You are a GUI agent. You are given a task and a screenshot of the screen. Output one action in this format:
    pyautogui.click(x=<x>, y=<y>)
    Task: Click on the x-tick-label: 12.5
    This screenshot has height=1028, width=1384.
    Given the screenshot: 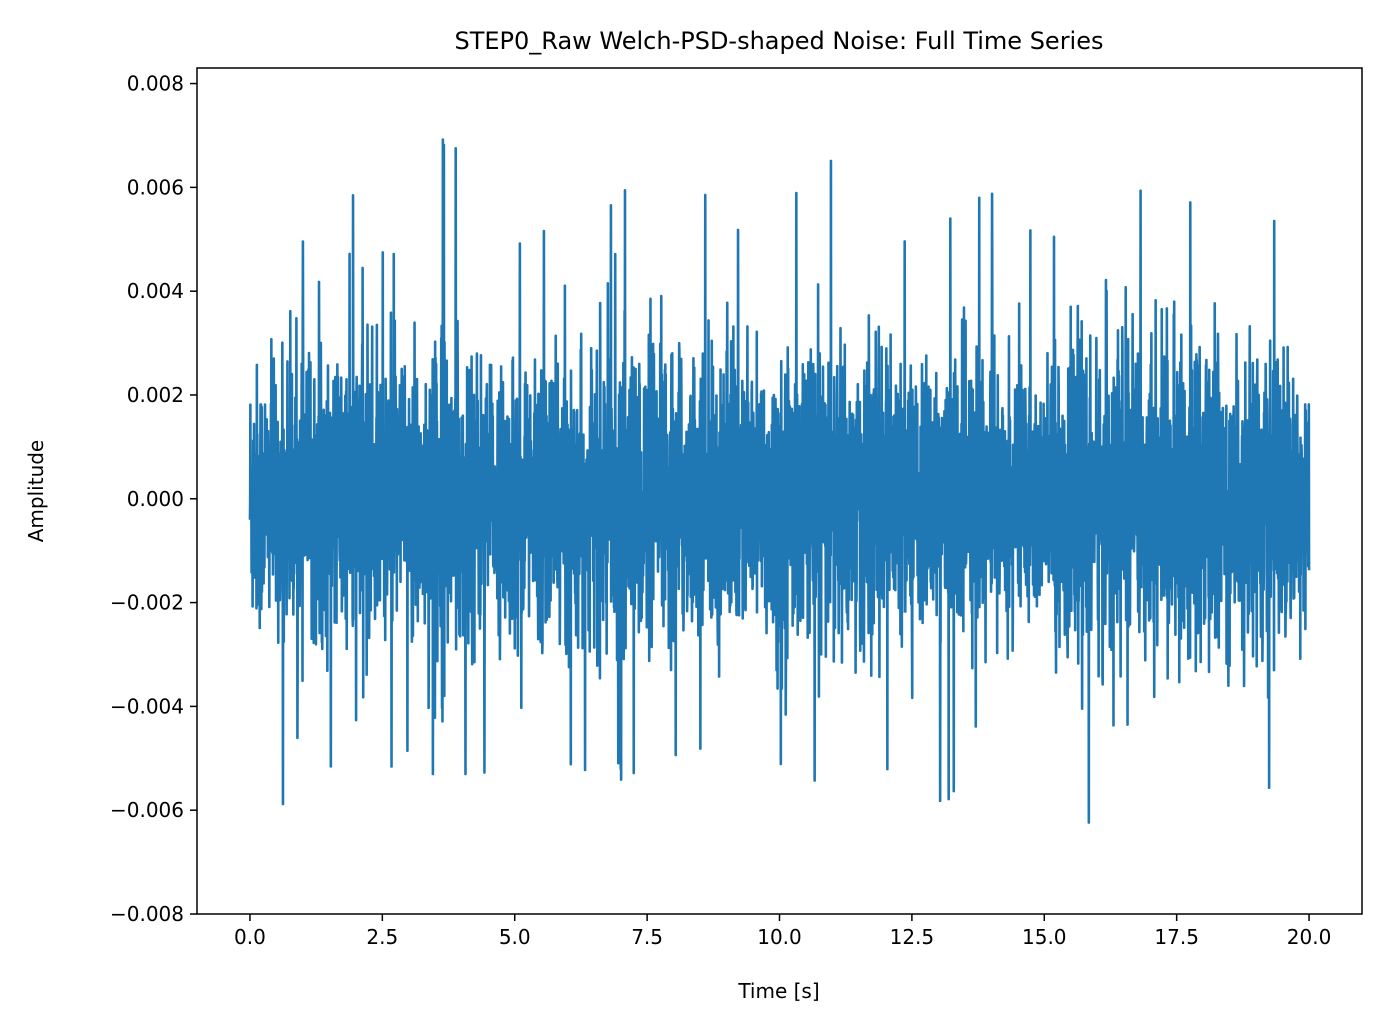 What is the action you would take?
    pyautogui.click(x=912, y=937)
    